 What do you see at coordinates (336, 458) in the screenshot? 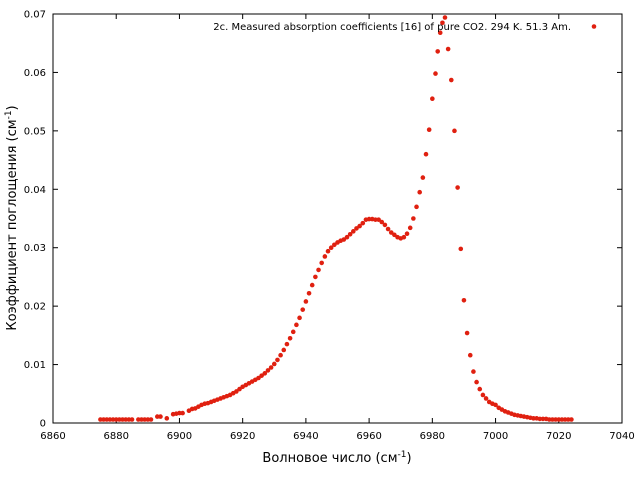
I see `x-axis-title: Волновое число (см-1)` at bounding box center [336, 458].